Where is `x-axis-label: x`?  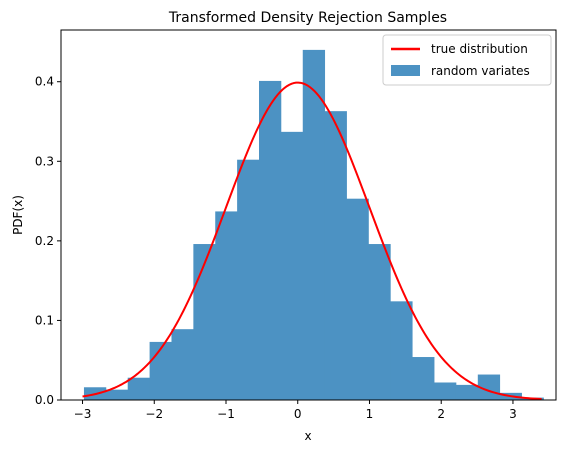 x-axis-label: x is located at coordinates (307, 436).